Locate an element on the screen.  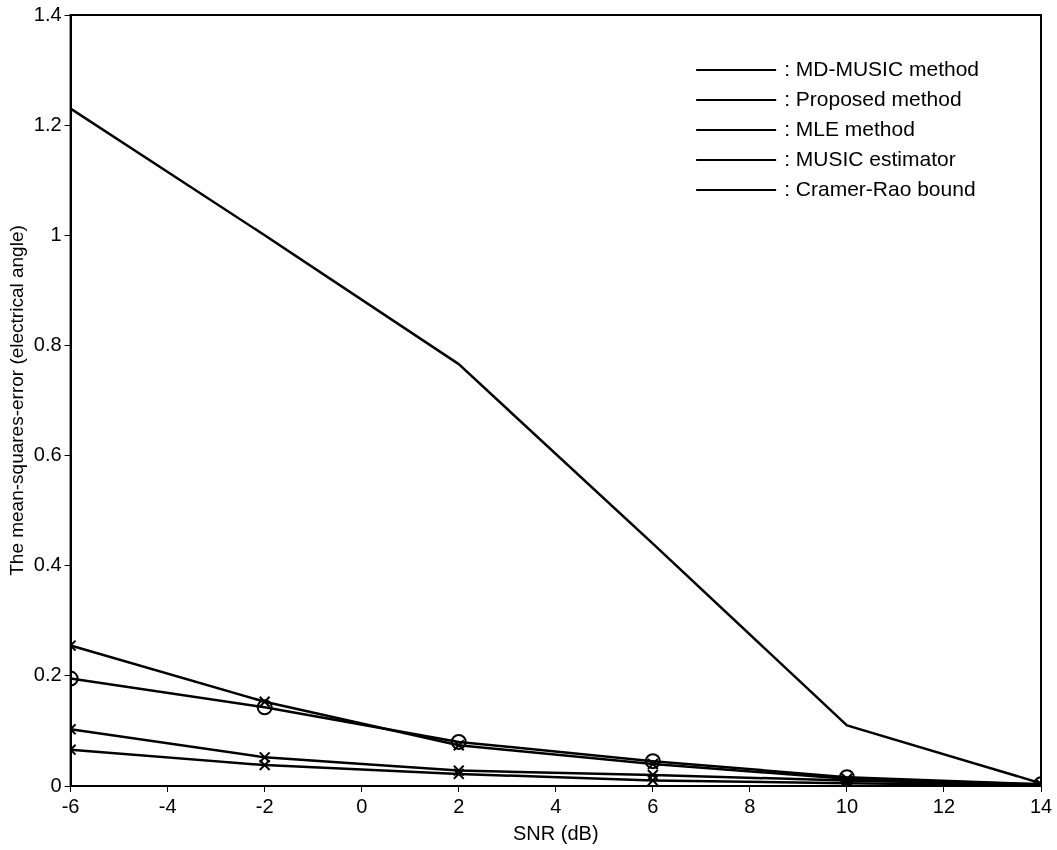
legend-label: : Cramer-Rao bound is located at coordinates (880, 188).